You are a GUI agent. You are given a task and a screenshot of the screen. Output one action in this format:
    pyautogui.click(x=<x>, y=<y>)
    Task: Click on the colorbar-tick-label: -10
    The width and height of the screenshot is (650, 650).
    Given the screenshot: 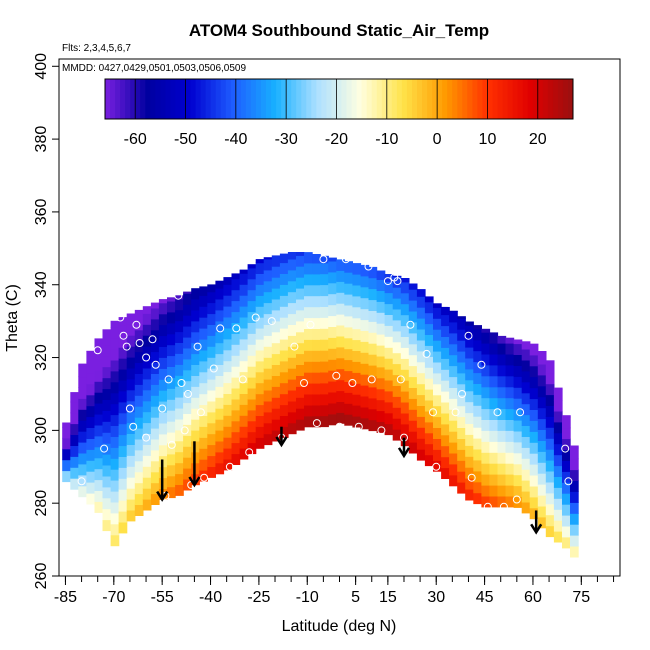 What is the action you would take?
    pyautogui.click(x=386, y=139)
    